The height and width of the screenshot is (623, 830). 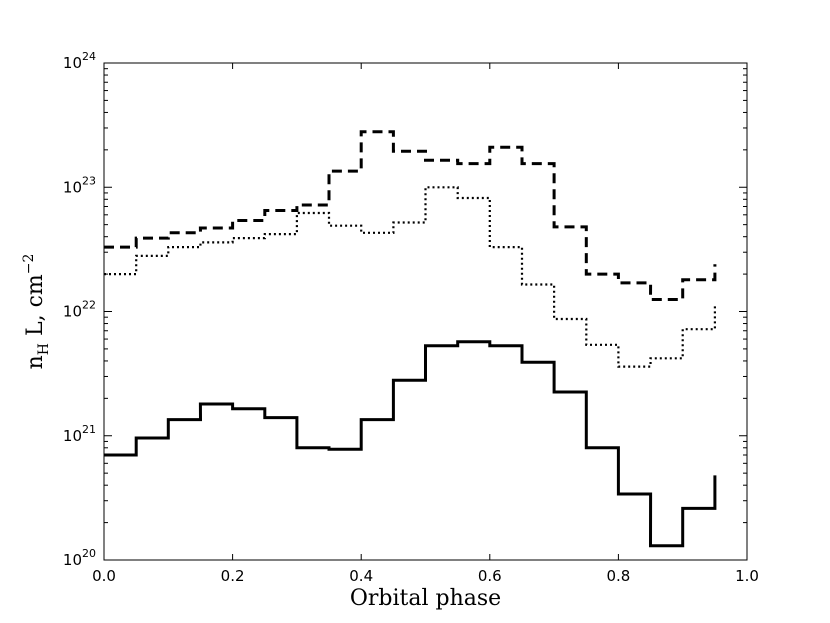 I want to click on x-tick-label: 1.0, so click(x=747, y=576).